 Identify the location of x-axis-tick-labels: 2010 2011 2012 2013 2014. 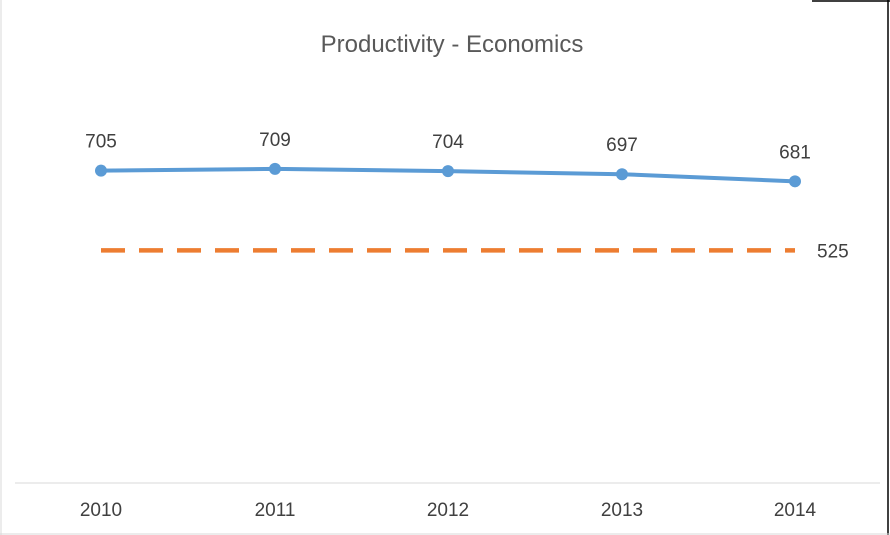
(448, 510).